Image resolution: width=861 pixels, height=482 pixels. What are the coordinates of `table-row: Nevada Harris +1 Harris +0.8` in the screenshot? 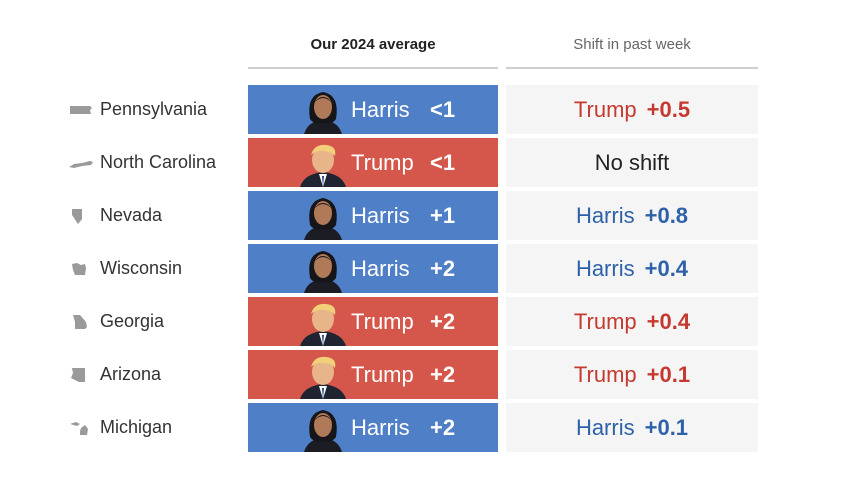 It's located at (430, 215).